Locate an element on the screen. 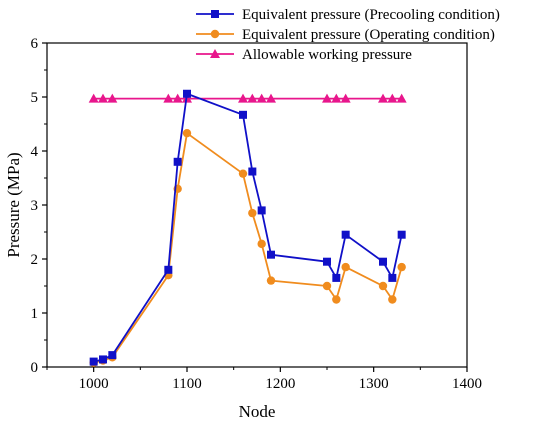 Image resolution: width=550 pixels, height=426 pixels. x-axis: 1000 1100 1200 1300 1400 is located at coordinates (264, 379).